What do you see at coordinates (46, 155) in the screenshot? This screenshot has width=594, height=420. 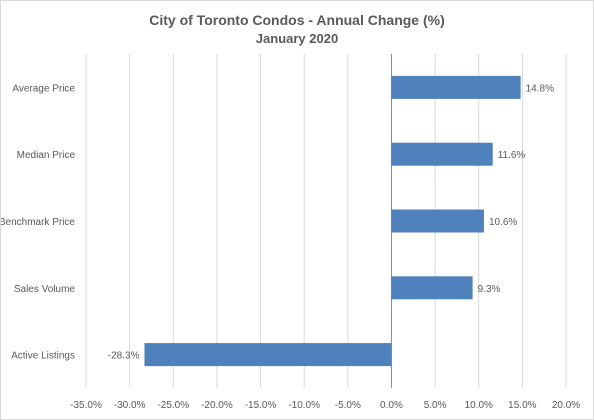 I see `category-label: Median Price` at bounding box center [46, 155].